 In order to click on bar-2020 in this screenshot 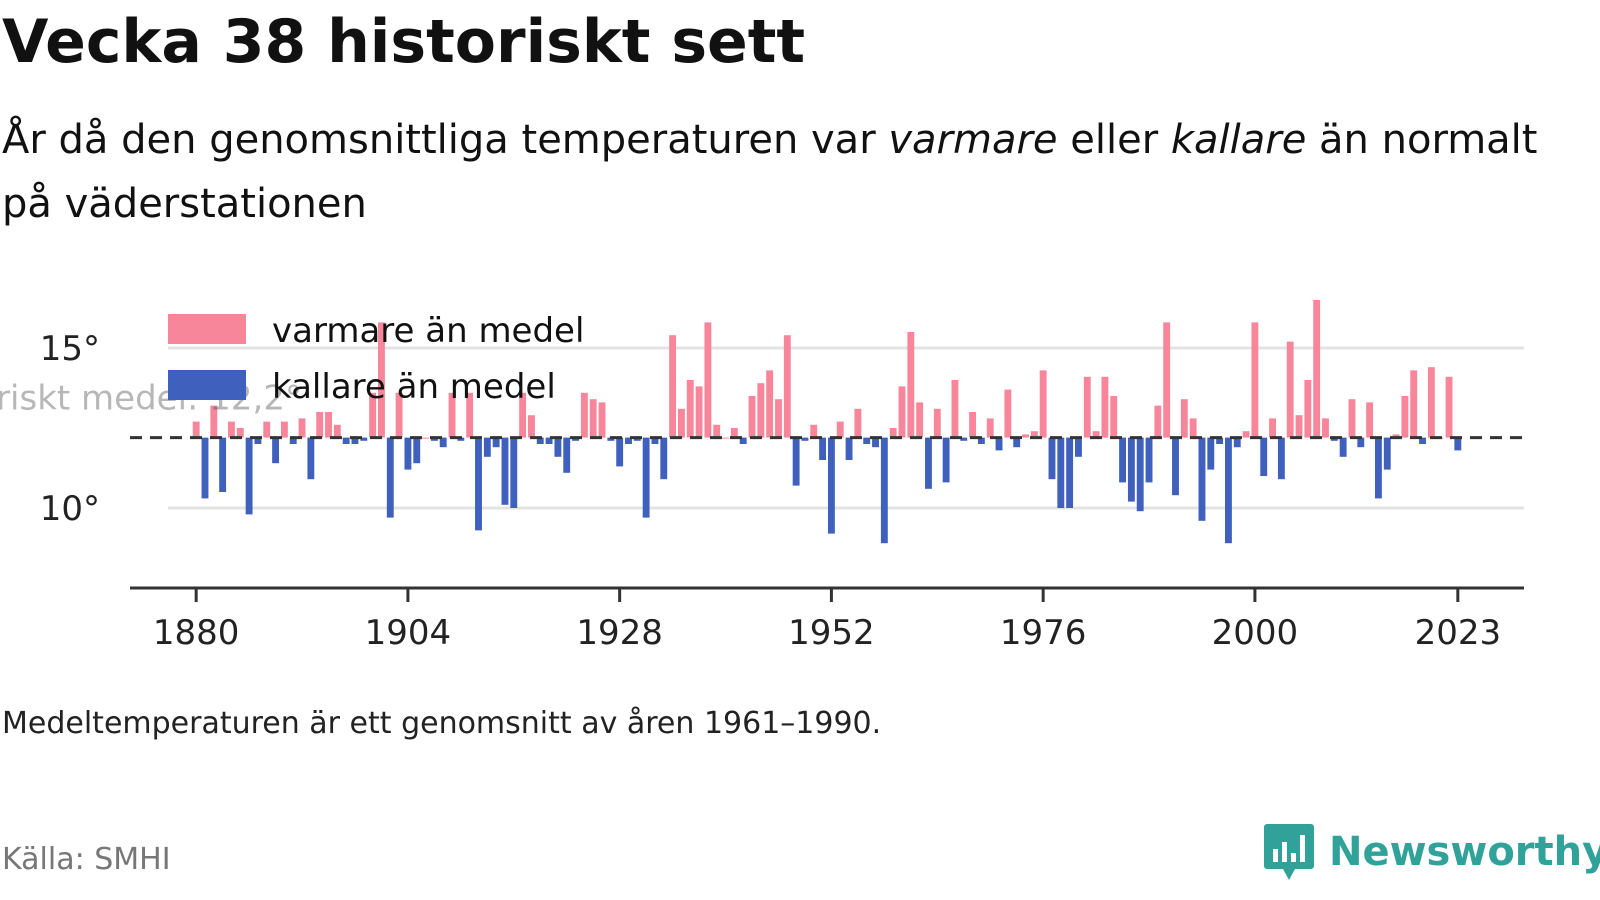, I will do `click(1431, 402)`.